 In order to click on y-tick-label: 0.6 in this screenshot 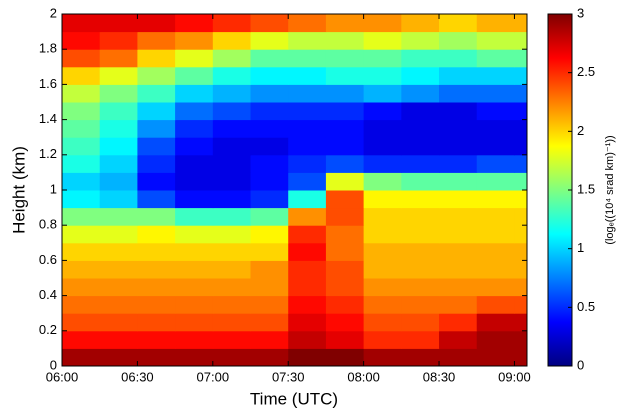, I will do `click(48, 259)`.